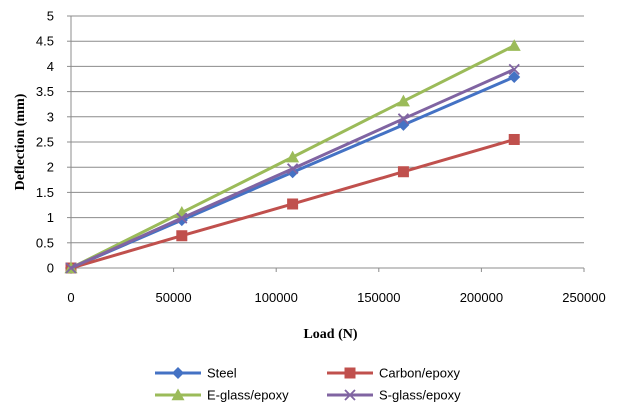  I want to click on x-tick-label: 100000, so click(276, 297).